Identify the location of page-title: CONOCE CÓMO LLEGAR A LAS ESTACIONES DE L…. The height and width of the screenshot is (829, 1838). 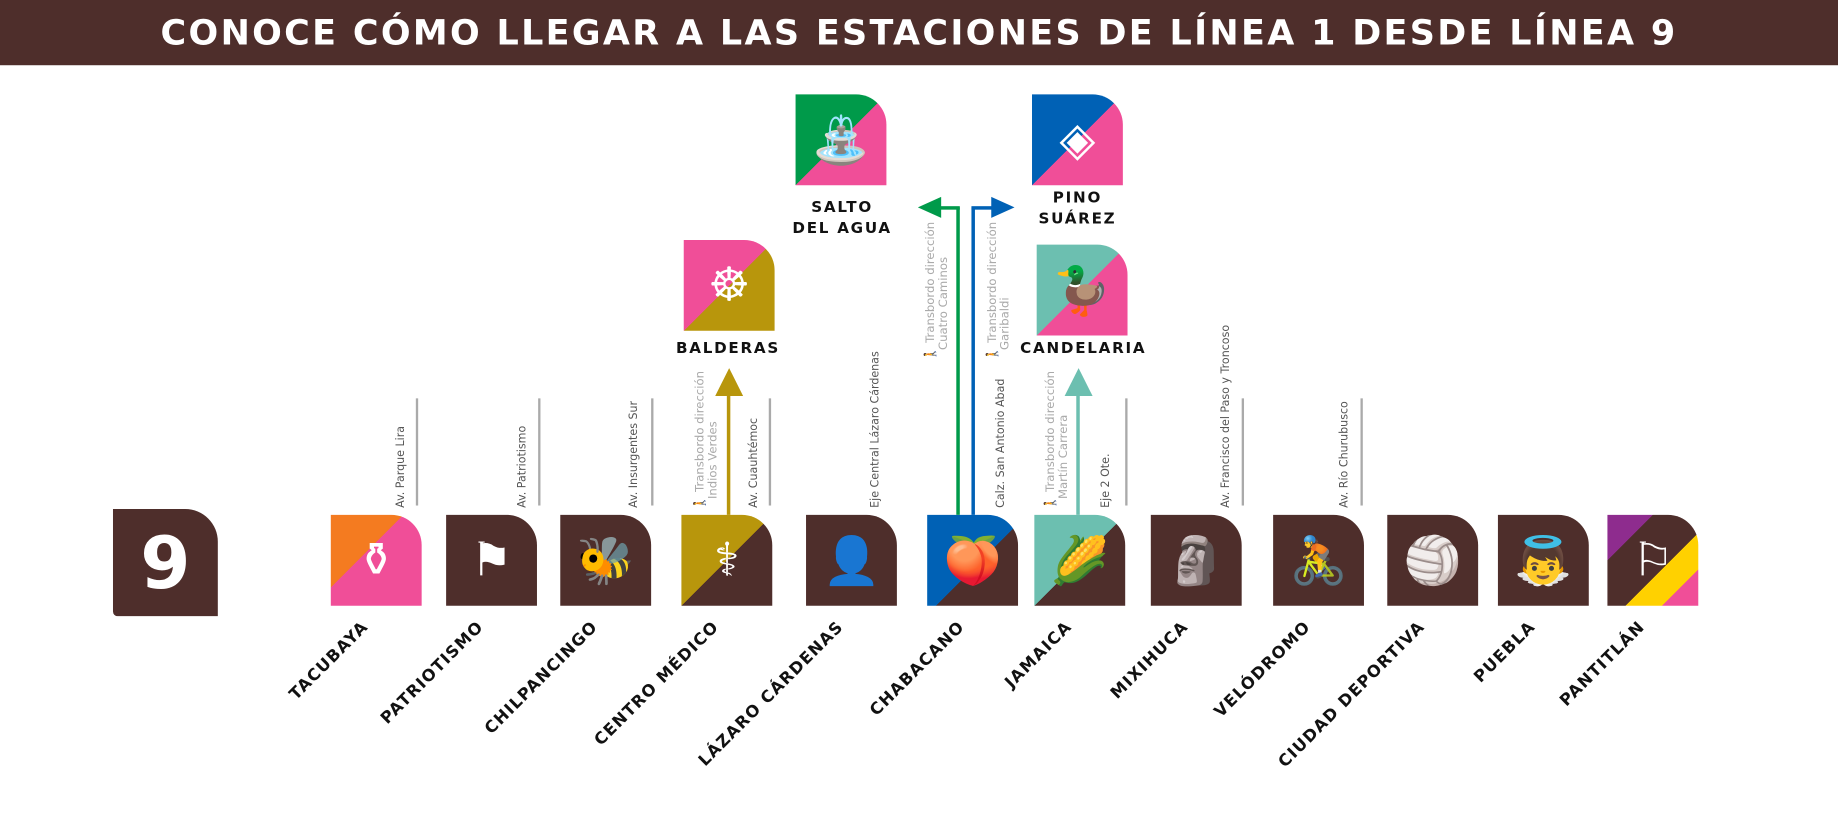
(919, 32).